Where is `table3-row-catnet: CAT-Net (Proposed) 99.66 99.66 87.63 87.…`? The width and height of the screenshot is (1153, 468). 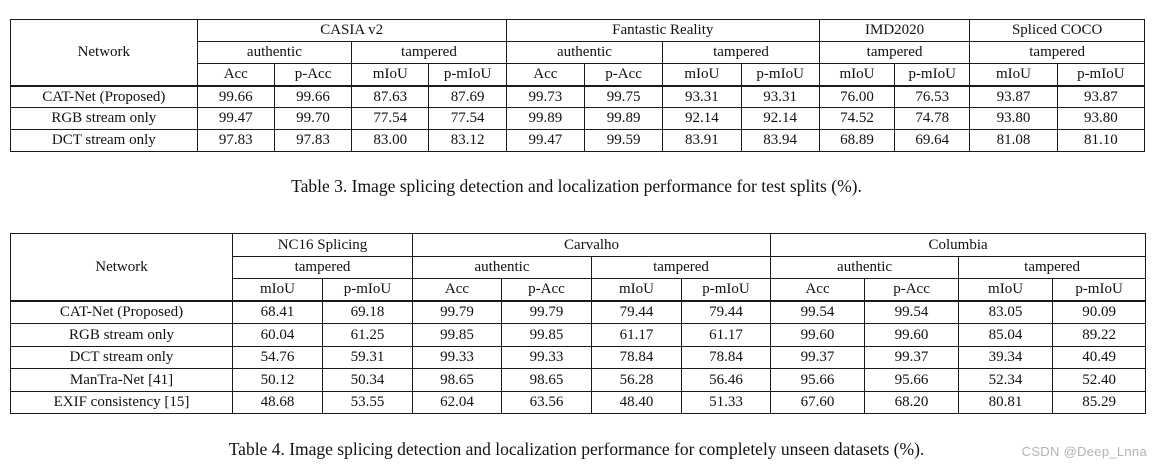 table3-row-catnet: CAT-Net (Proposed) 99.66 99.66 87.63 87.… is located at coordinates (578, 96).